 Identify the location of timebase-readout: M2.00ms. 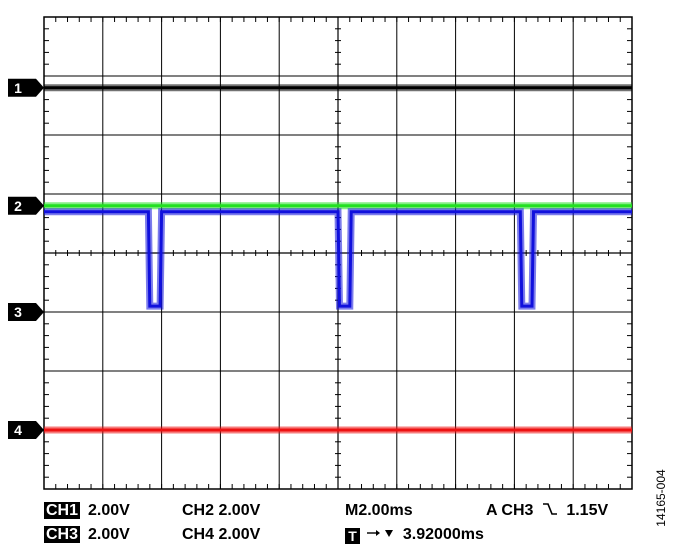
(379, 510).